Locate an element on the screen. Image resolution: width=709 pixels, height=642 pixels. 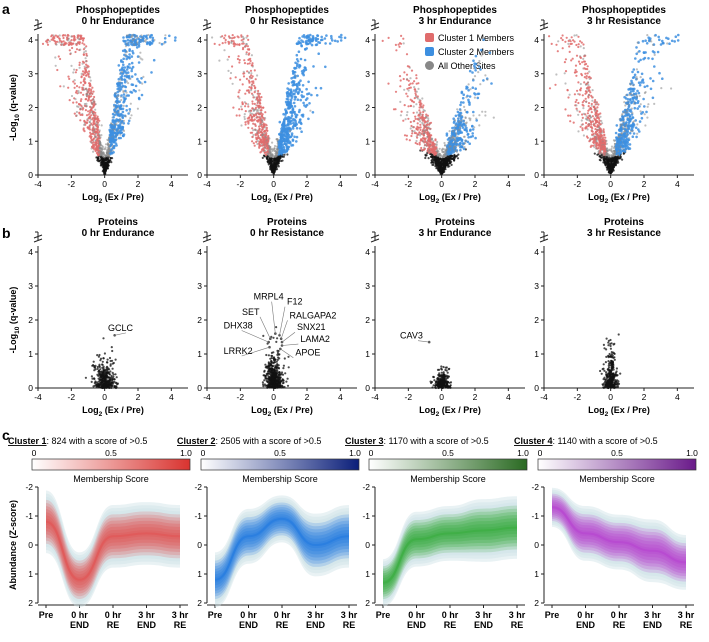
plot-title: Phosphopeptides 0 hr Endurance is located at coordinates (118, 16).